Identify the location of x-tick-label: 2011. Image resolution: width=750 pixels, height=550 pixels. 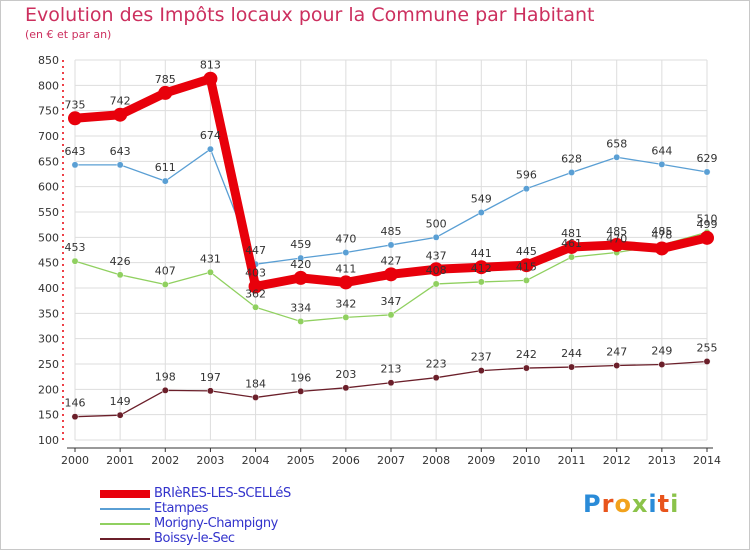
(572, 460).